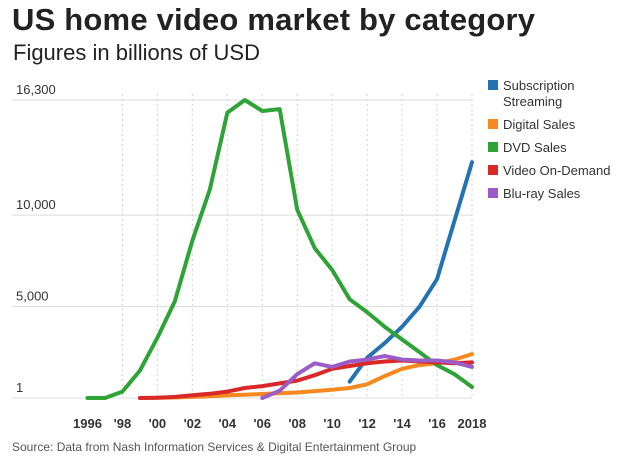 This screenshot has width=631, height=471. Describe the element at coordinates (532, 101) in the screenshot. I see `legend-label-subscription-streaming: Streaming` at that location.